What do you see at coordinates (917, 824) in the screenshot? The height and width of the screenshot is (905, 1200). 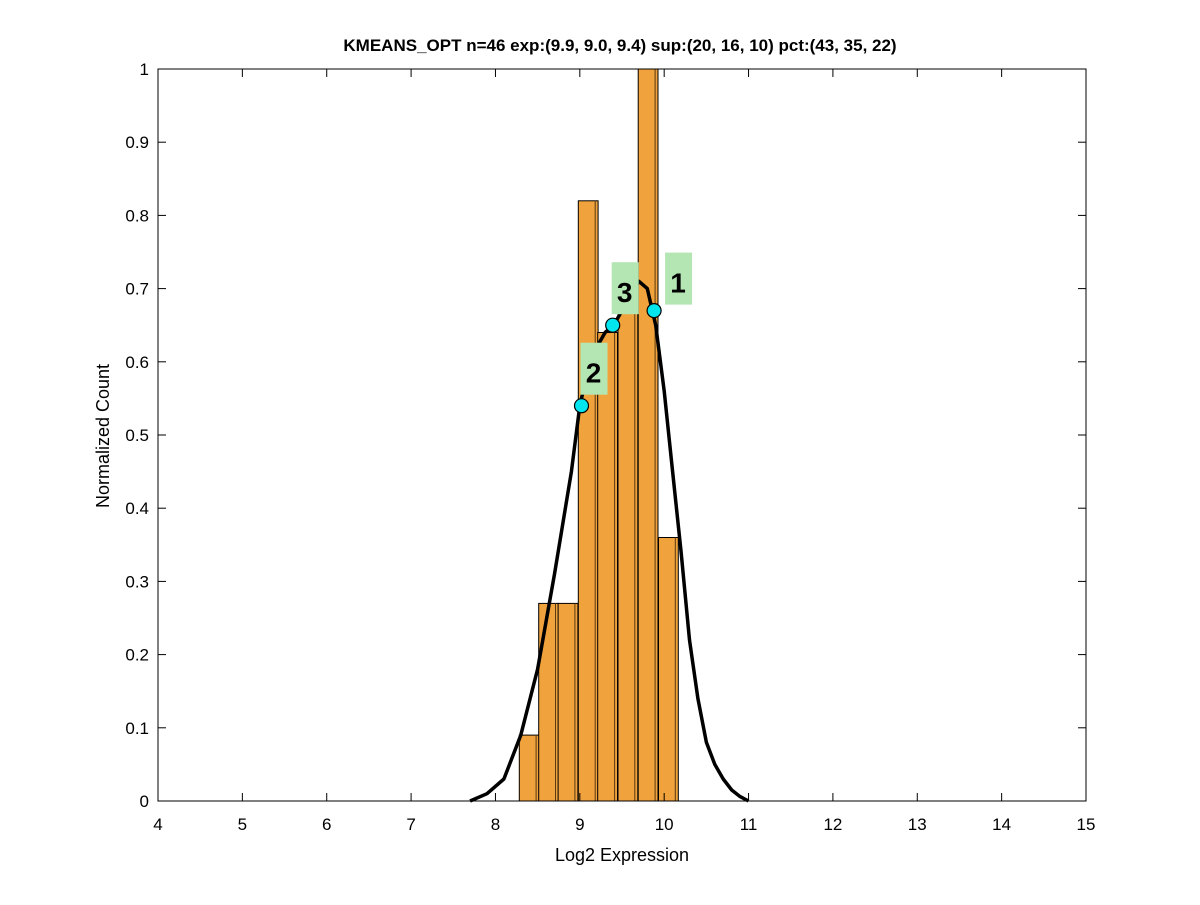 I see `x-tick-label: 13` at bounding box center [917, 824].